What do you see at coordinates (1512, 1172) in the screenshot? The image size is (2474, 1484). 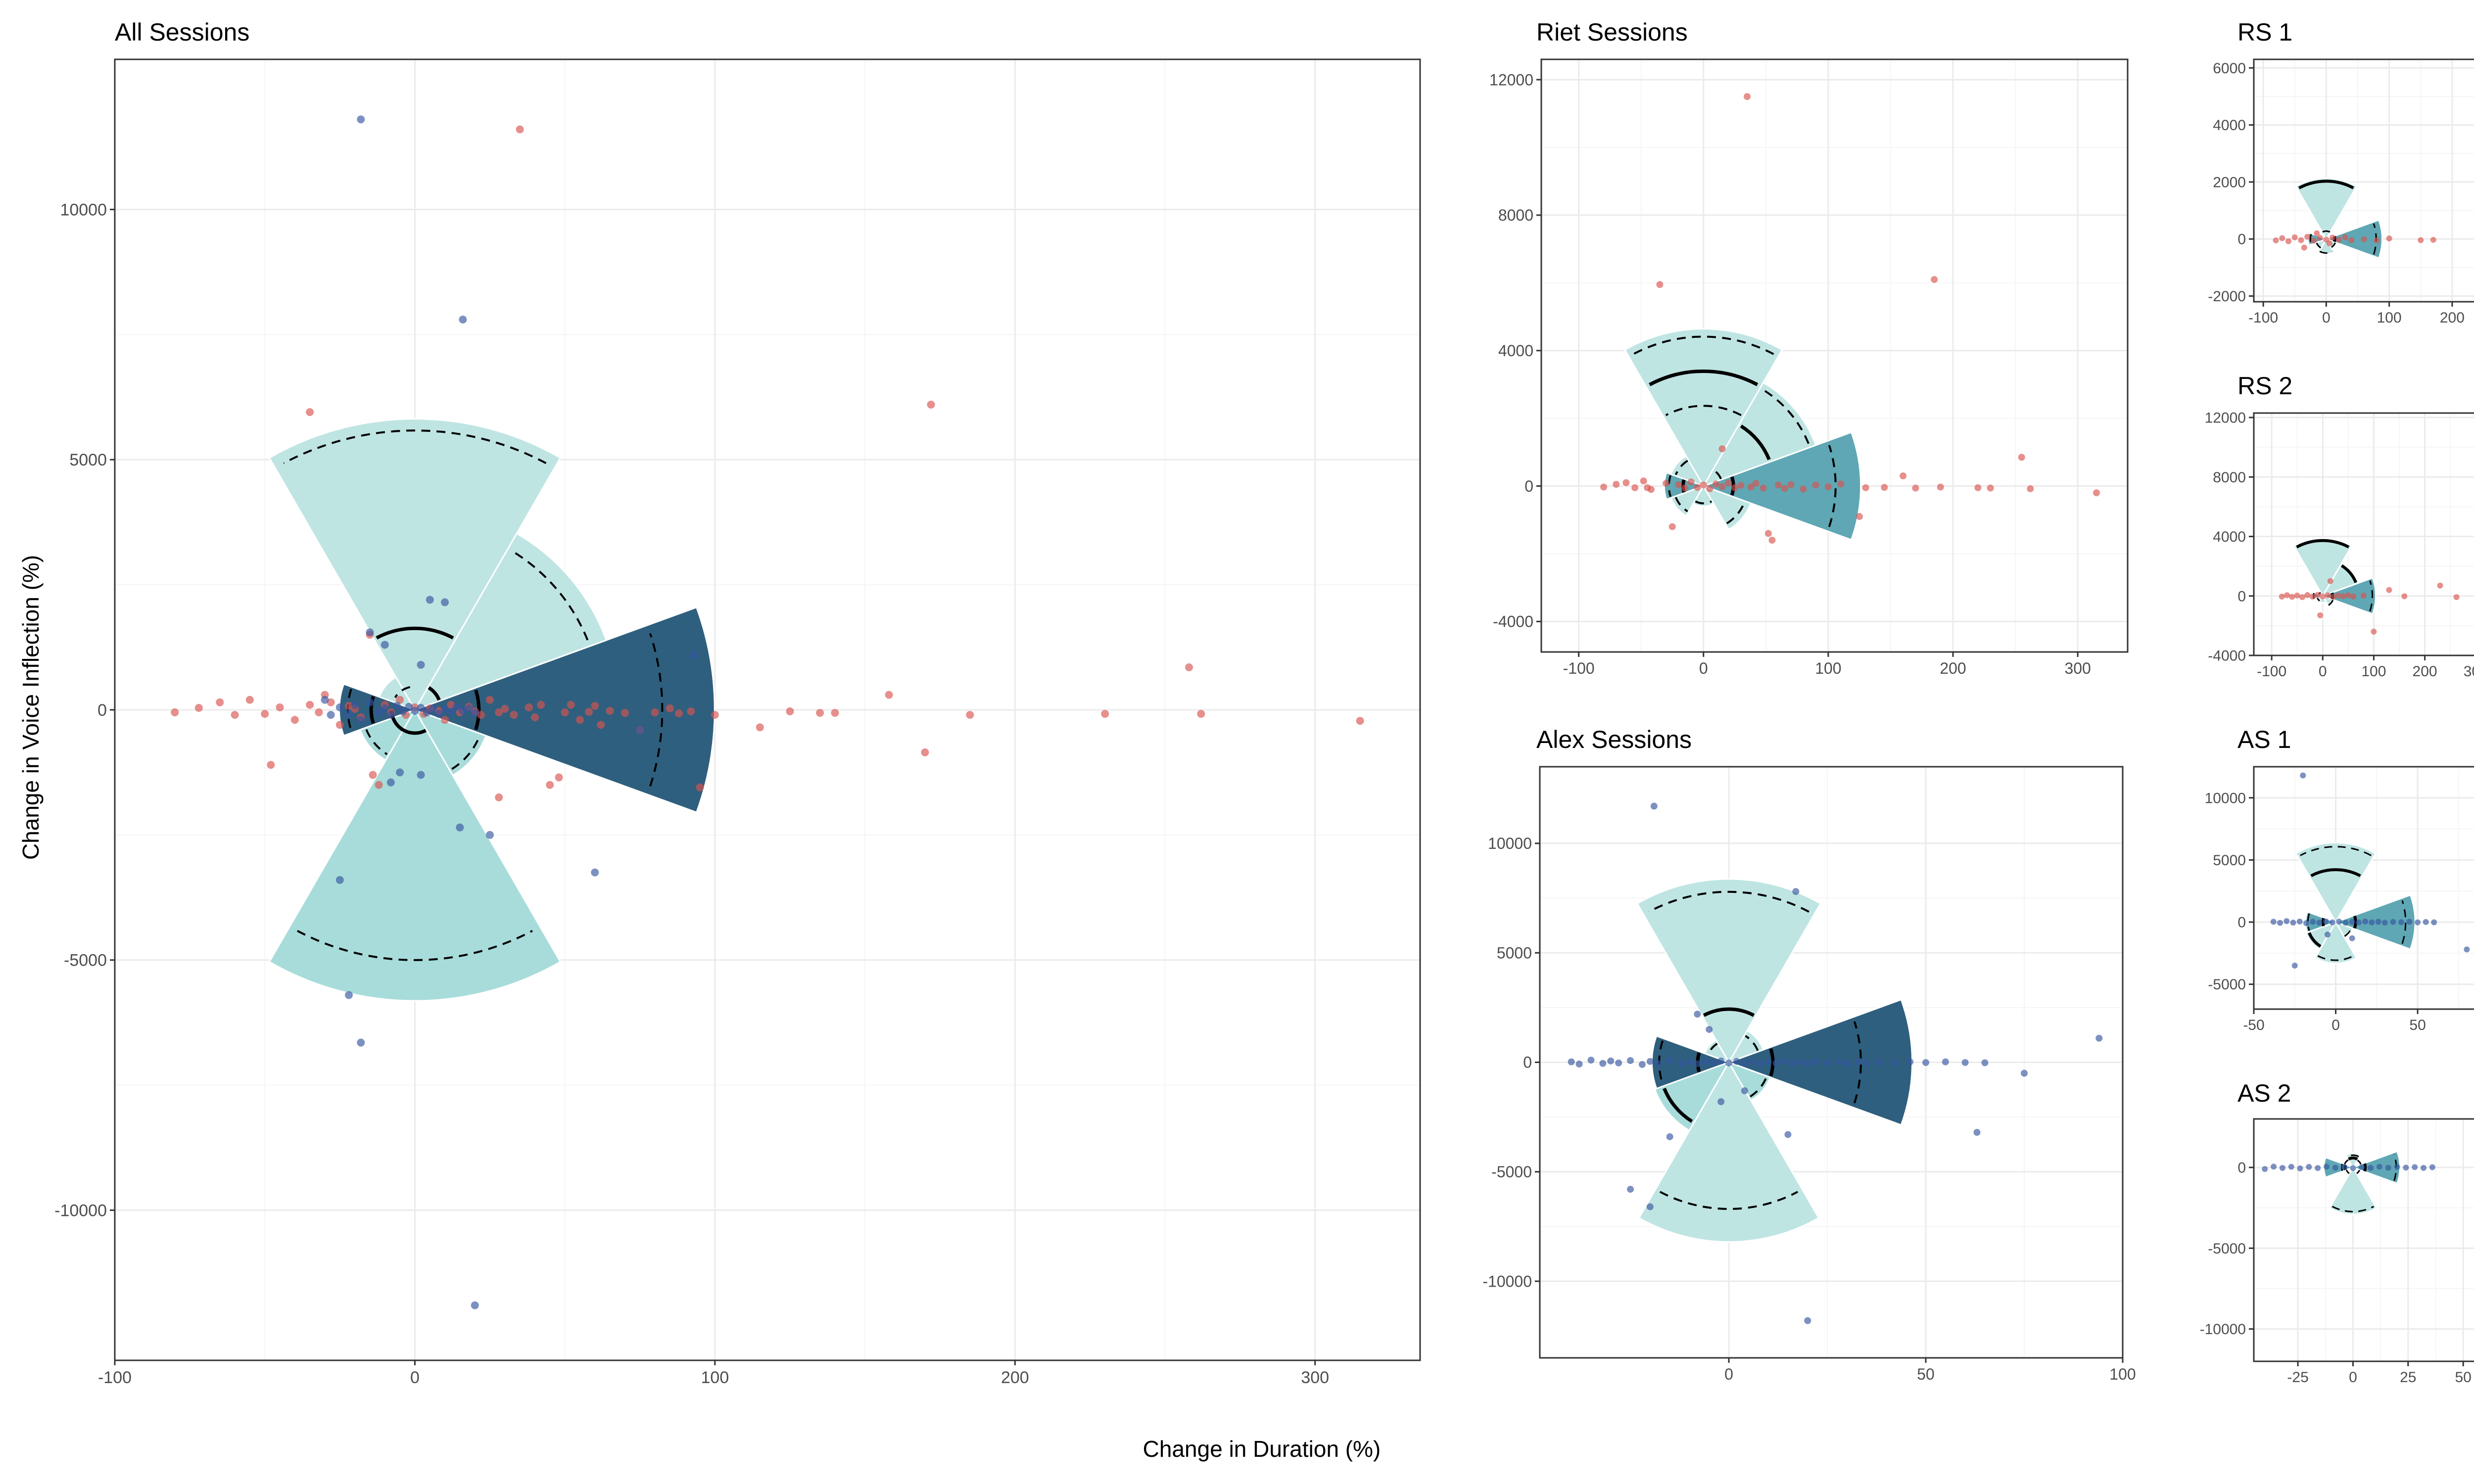 I see `y-tick-label: -5000` at bounding box center [1512, 1172].